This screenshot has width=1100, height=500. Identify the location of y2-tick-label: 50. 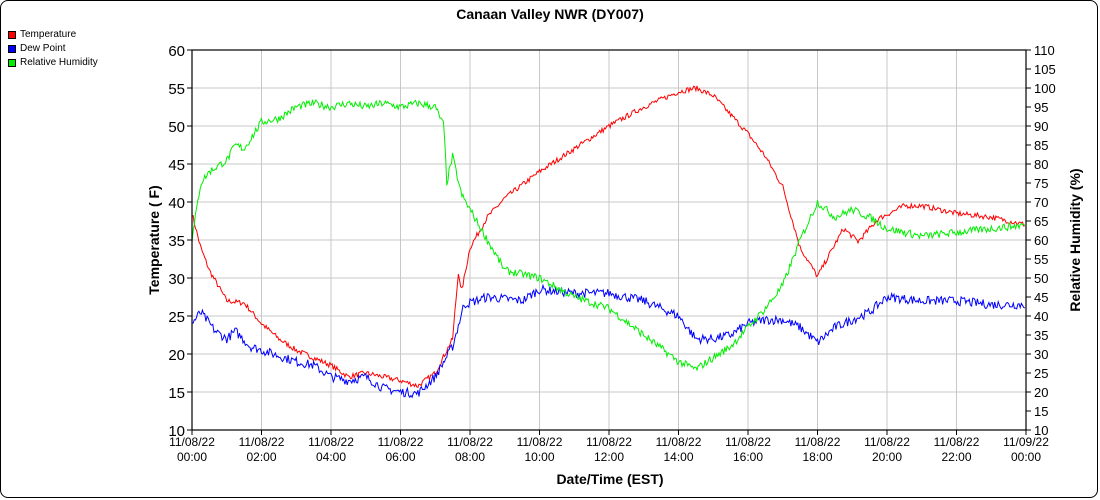
(1041, 278).